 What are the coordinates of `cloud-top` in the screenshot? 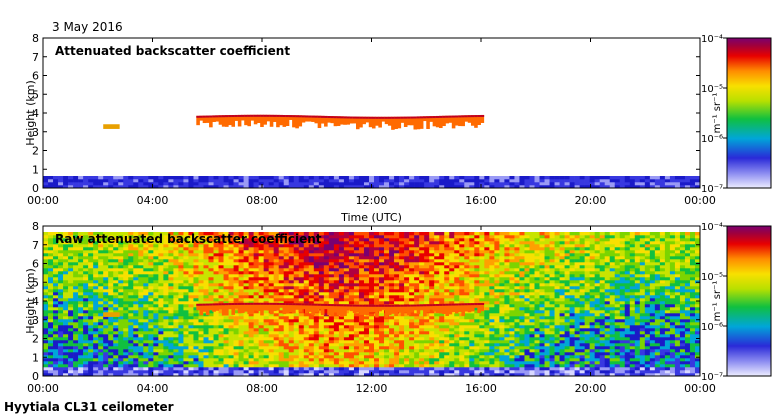 It's located at (278, 115).